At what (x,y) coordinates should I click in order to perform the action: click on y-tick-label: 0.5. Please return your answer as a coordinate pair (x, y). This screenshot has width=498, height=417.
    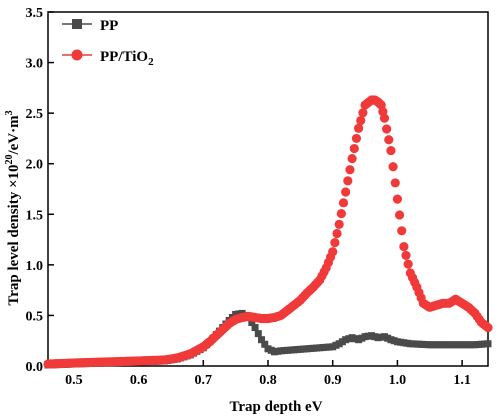
    Looking at the image, I should click on (35, 316).